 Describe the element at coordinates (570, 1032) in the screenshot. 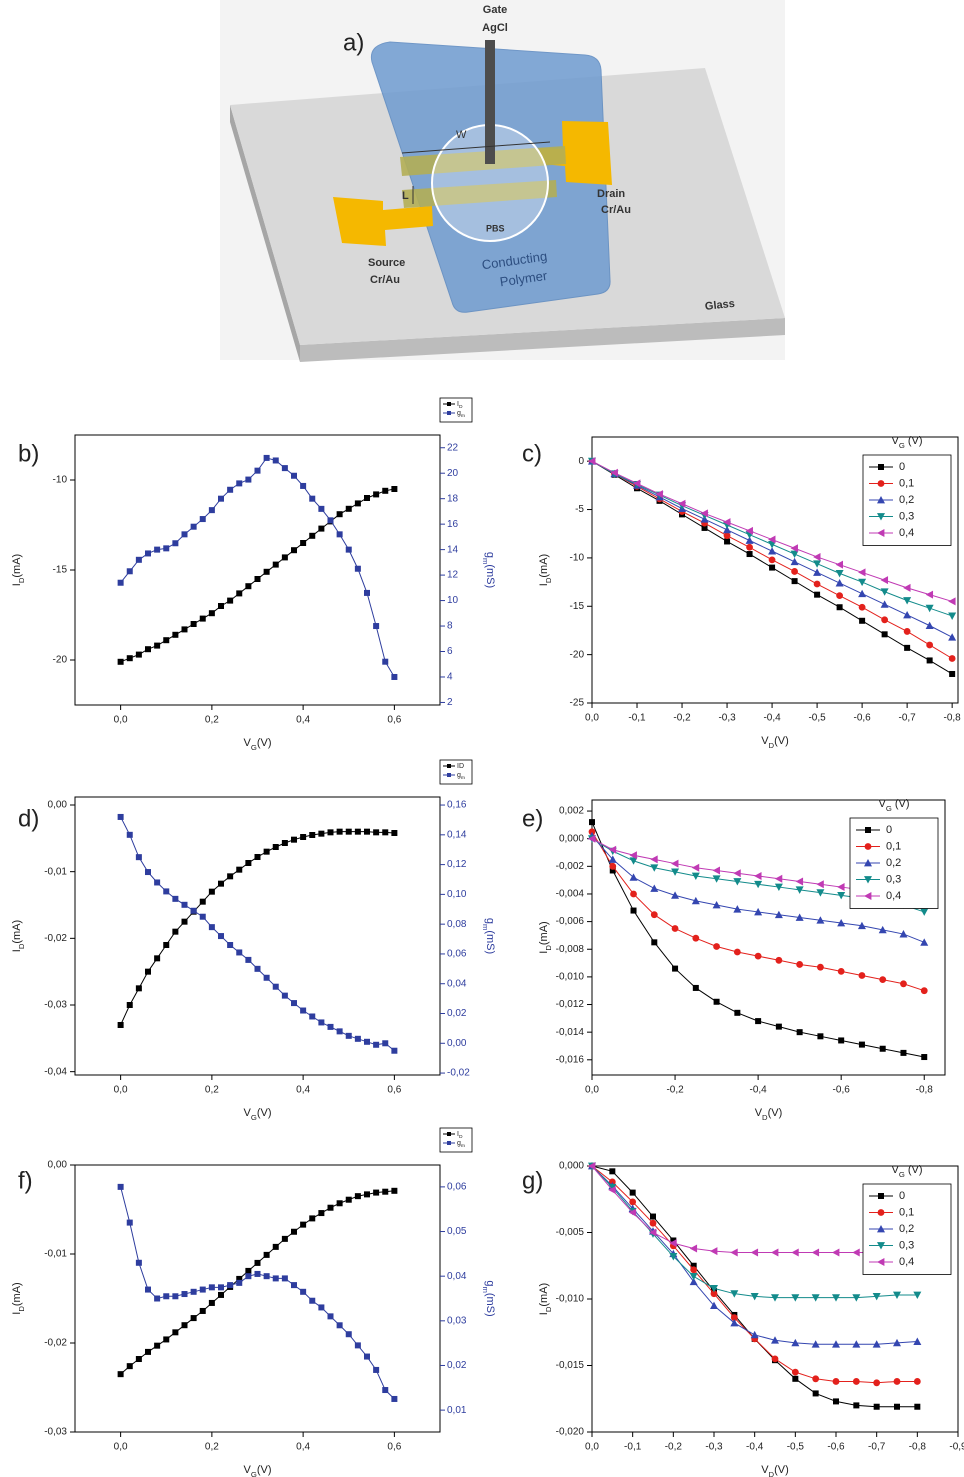

I see `y-tick-label: -0,014` at that location.